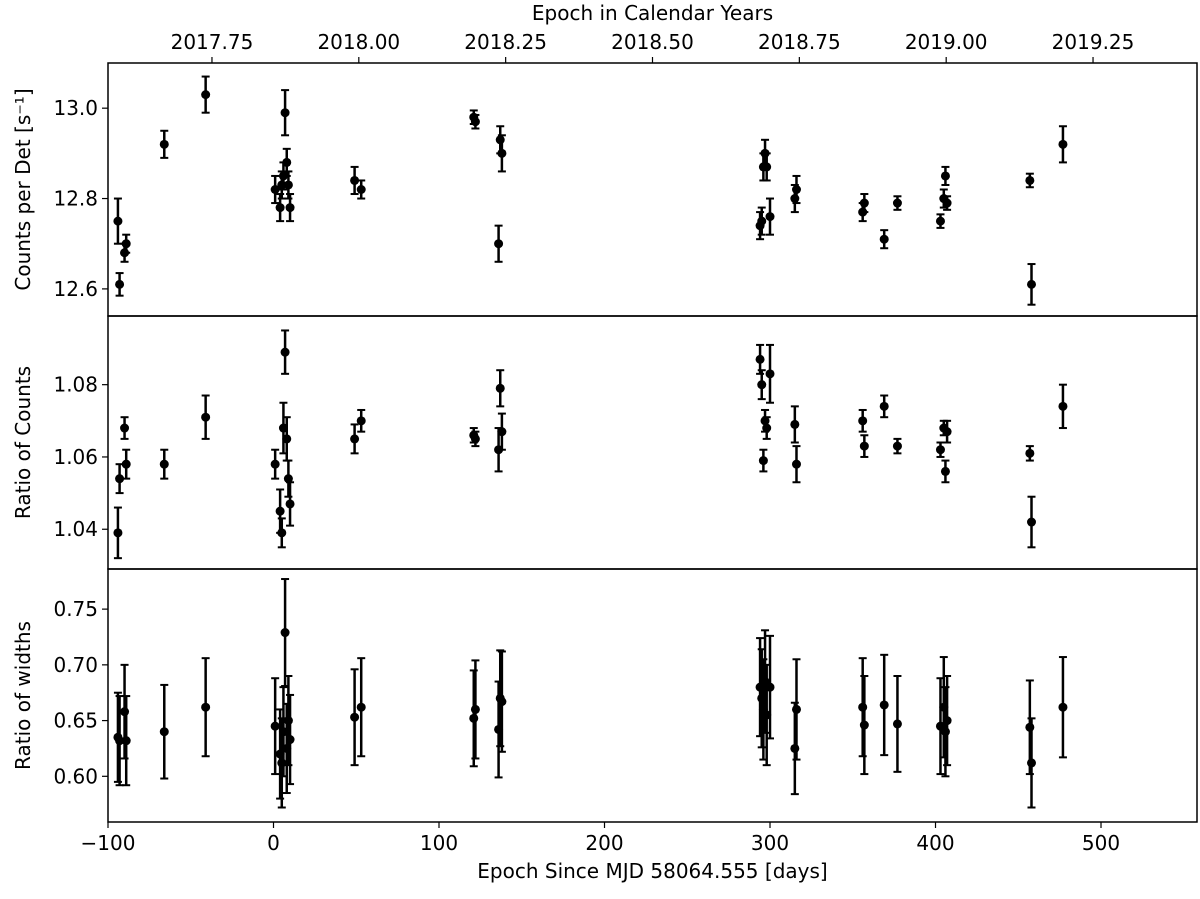  Describe the element at coordinates (1093, 42) in the screenshot. I see `x2-tick-label: 2019.25` at that location.